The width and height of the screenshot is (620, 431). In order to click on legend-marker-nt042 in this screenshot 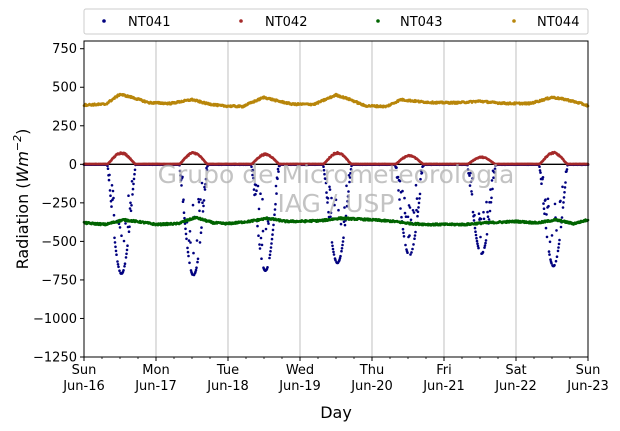, I will do `click(241, 21)`.